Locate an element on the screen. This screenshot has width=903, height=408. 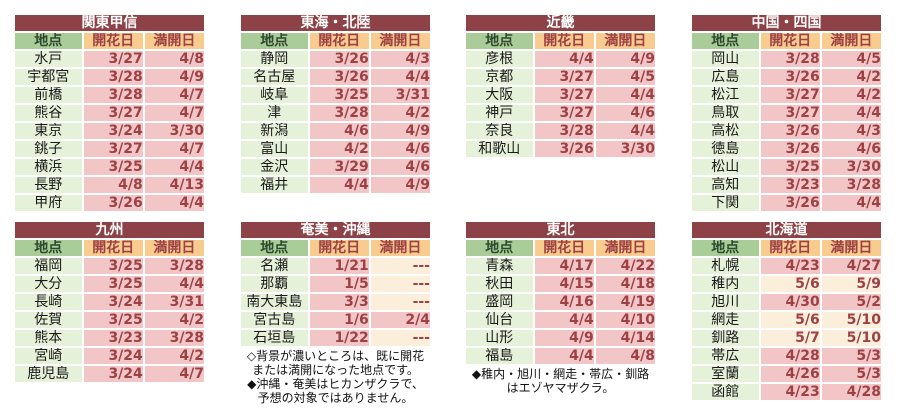
full-bloom-date-cell: 3/28 is located at coordinates (174, 338).